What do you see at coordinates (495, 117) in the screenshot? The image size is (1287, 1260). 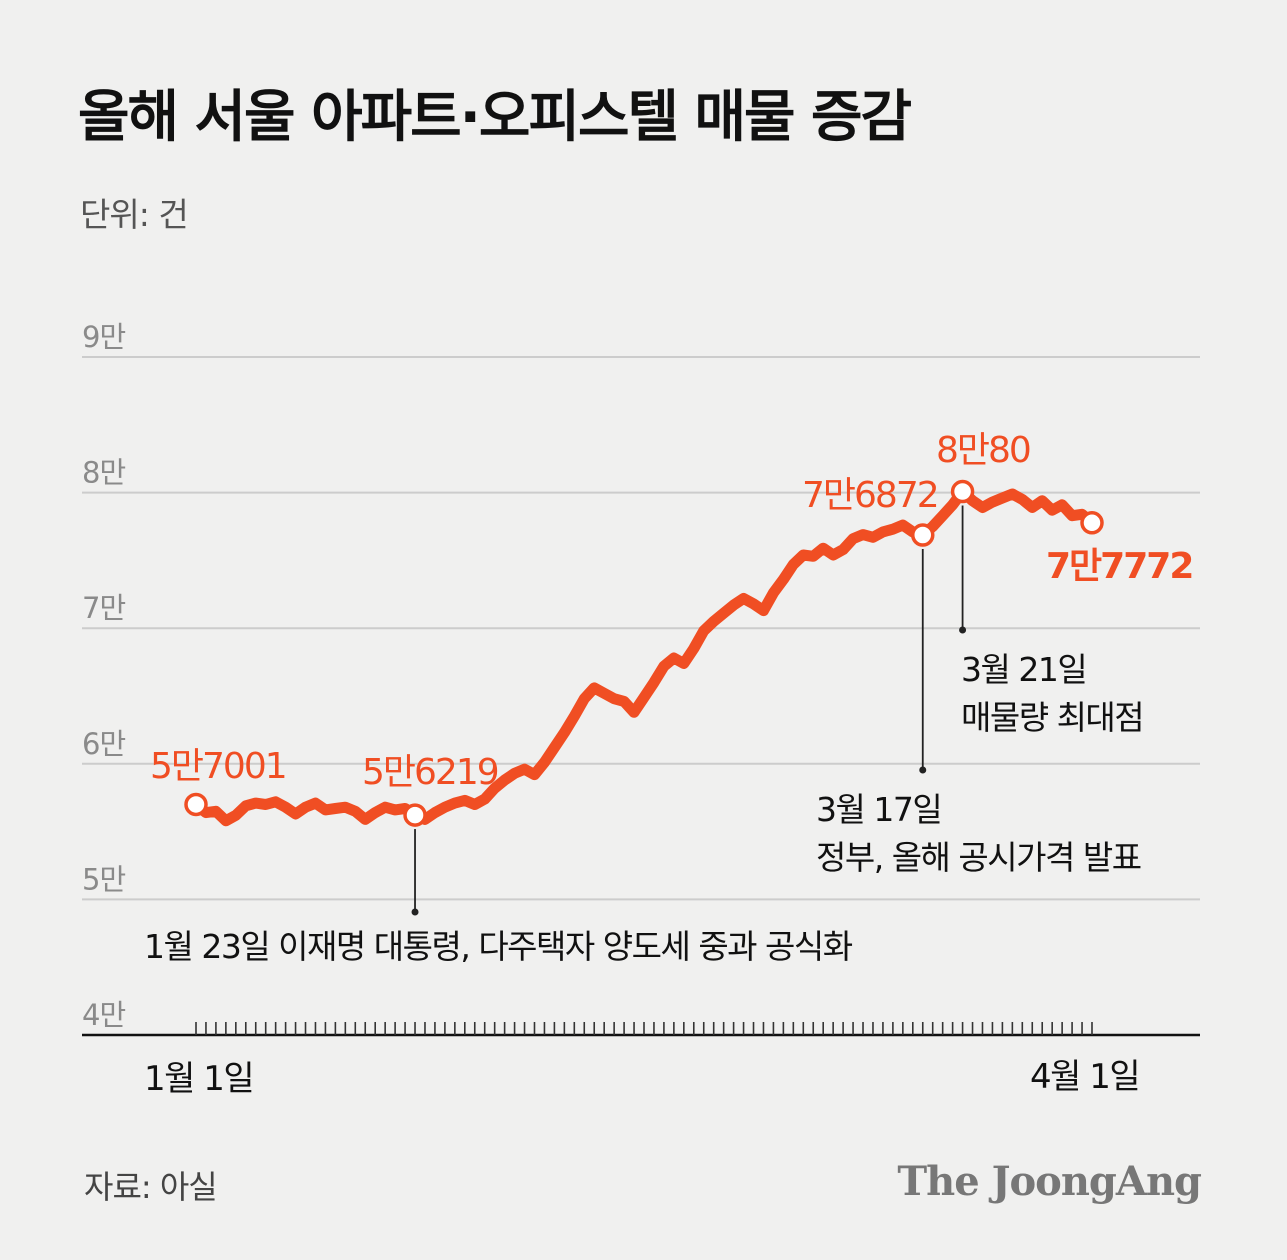 I see `chart-title: 올해 서울 아파트·오피스텔 매물 증감` at bounding box center [495, 117].